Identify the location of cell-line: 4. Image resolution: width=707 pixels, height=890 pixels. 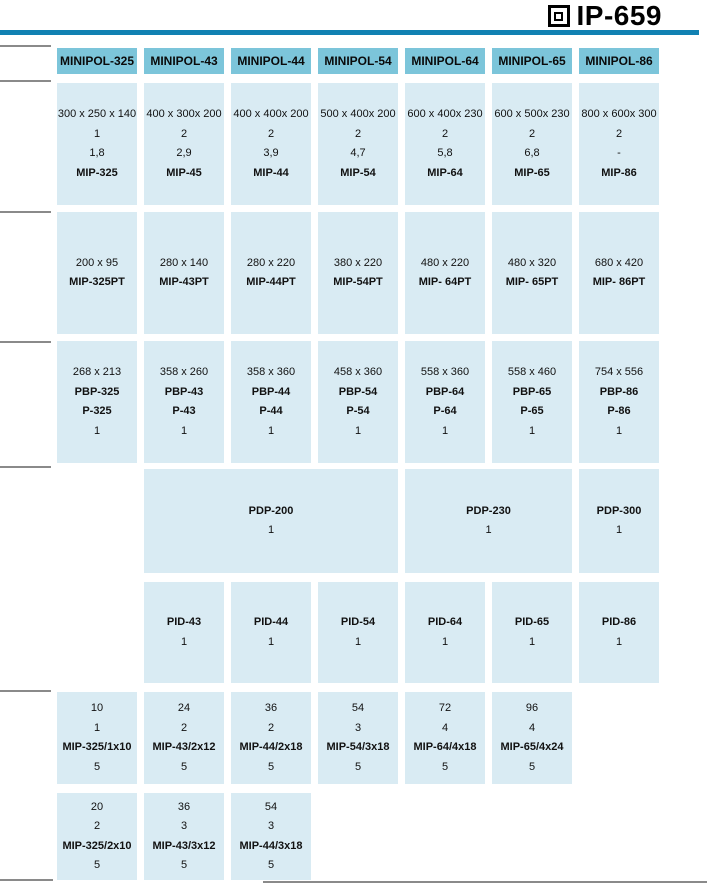
(445, 727).